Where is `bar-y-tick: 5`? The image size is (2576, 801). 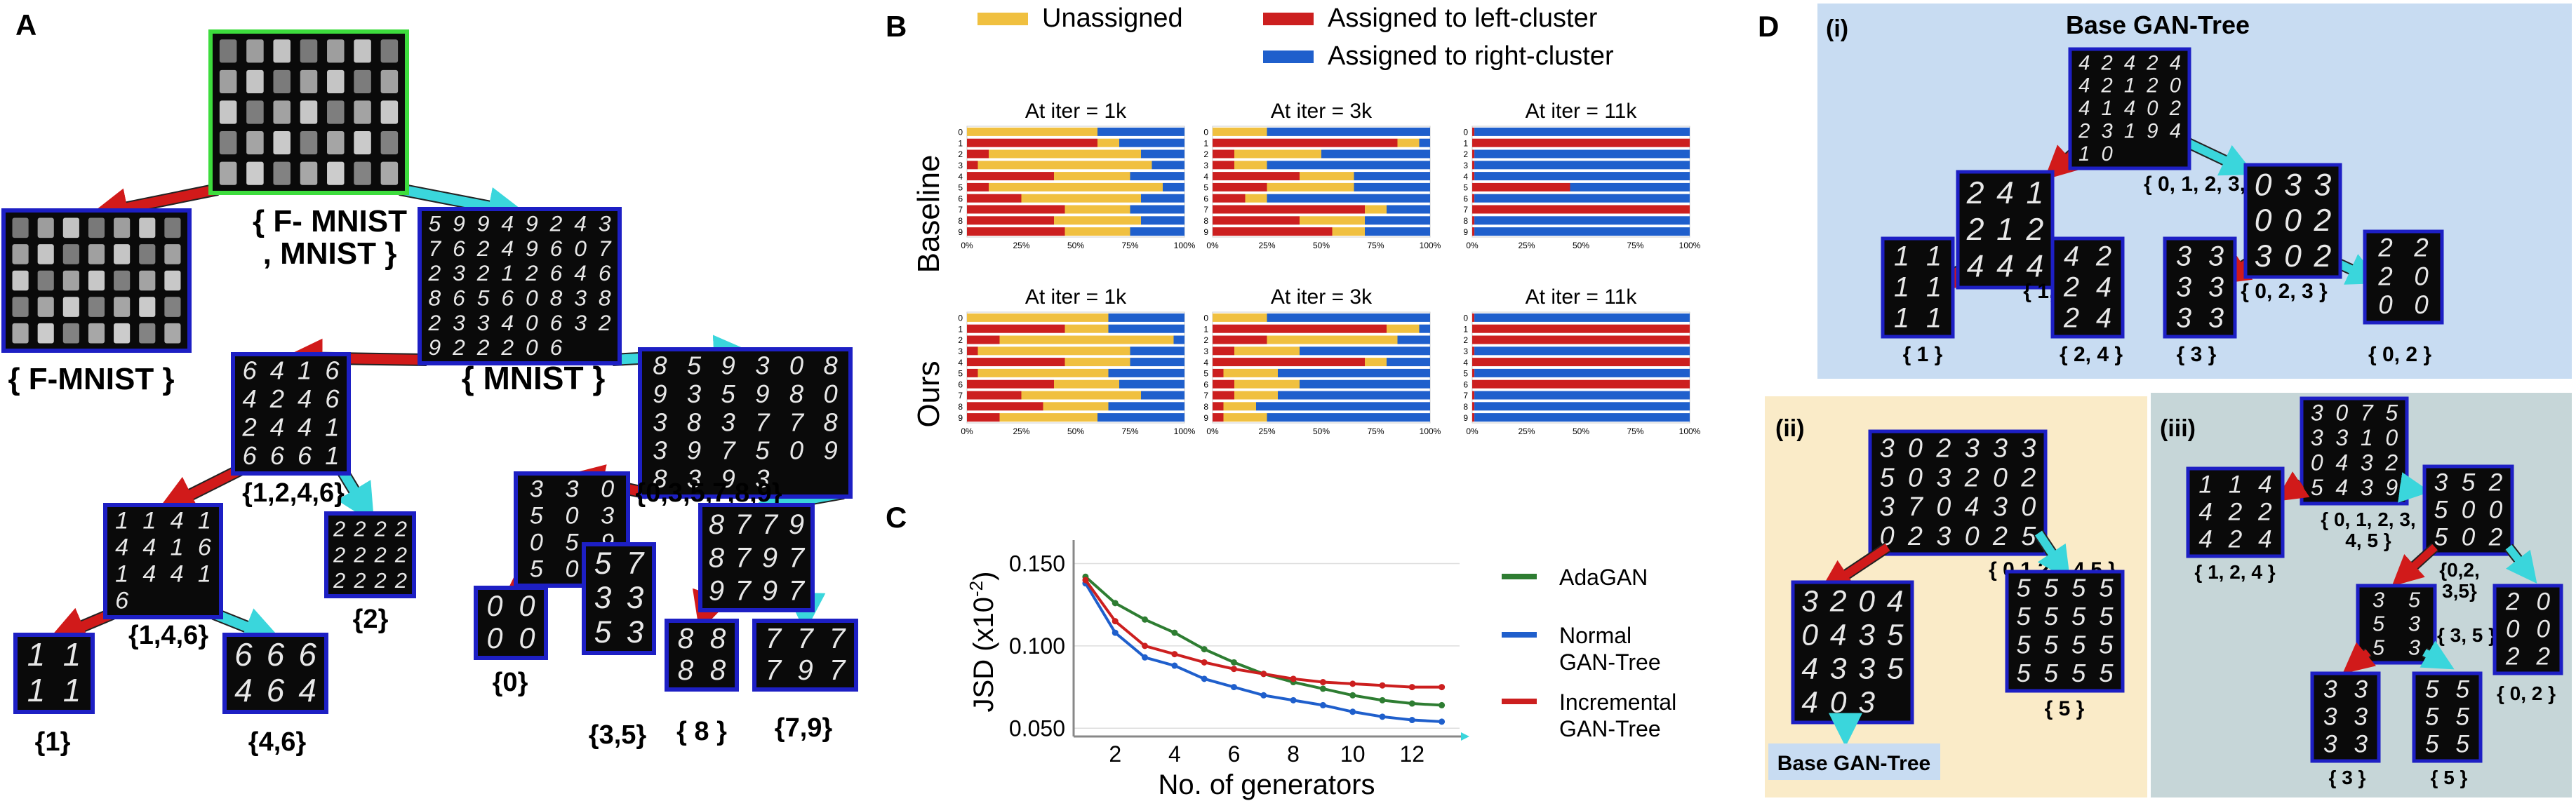
bar-y-tick: 5 is located at coordinates (1465, 374).